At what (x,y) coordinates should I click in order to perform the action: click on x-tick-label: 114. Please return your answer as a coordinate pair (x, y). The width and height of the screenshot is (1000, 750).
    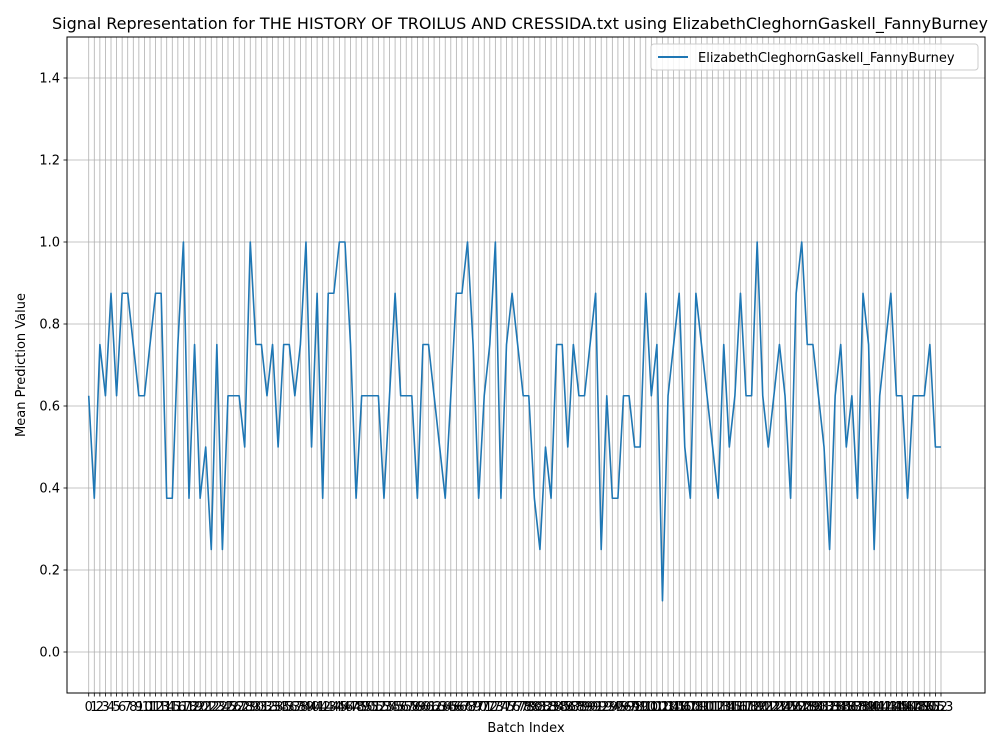
    Looking at the image, I should click on (723, 707).